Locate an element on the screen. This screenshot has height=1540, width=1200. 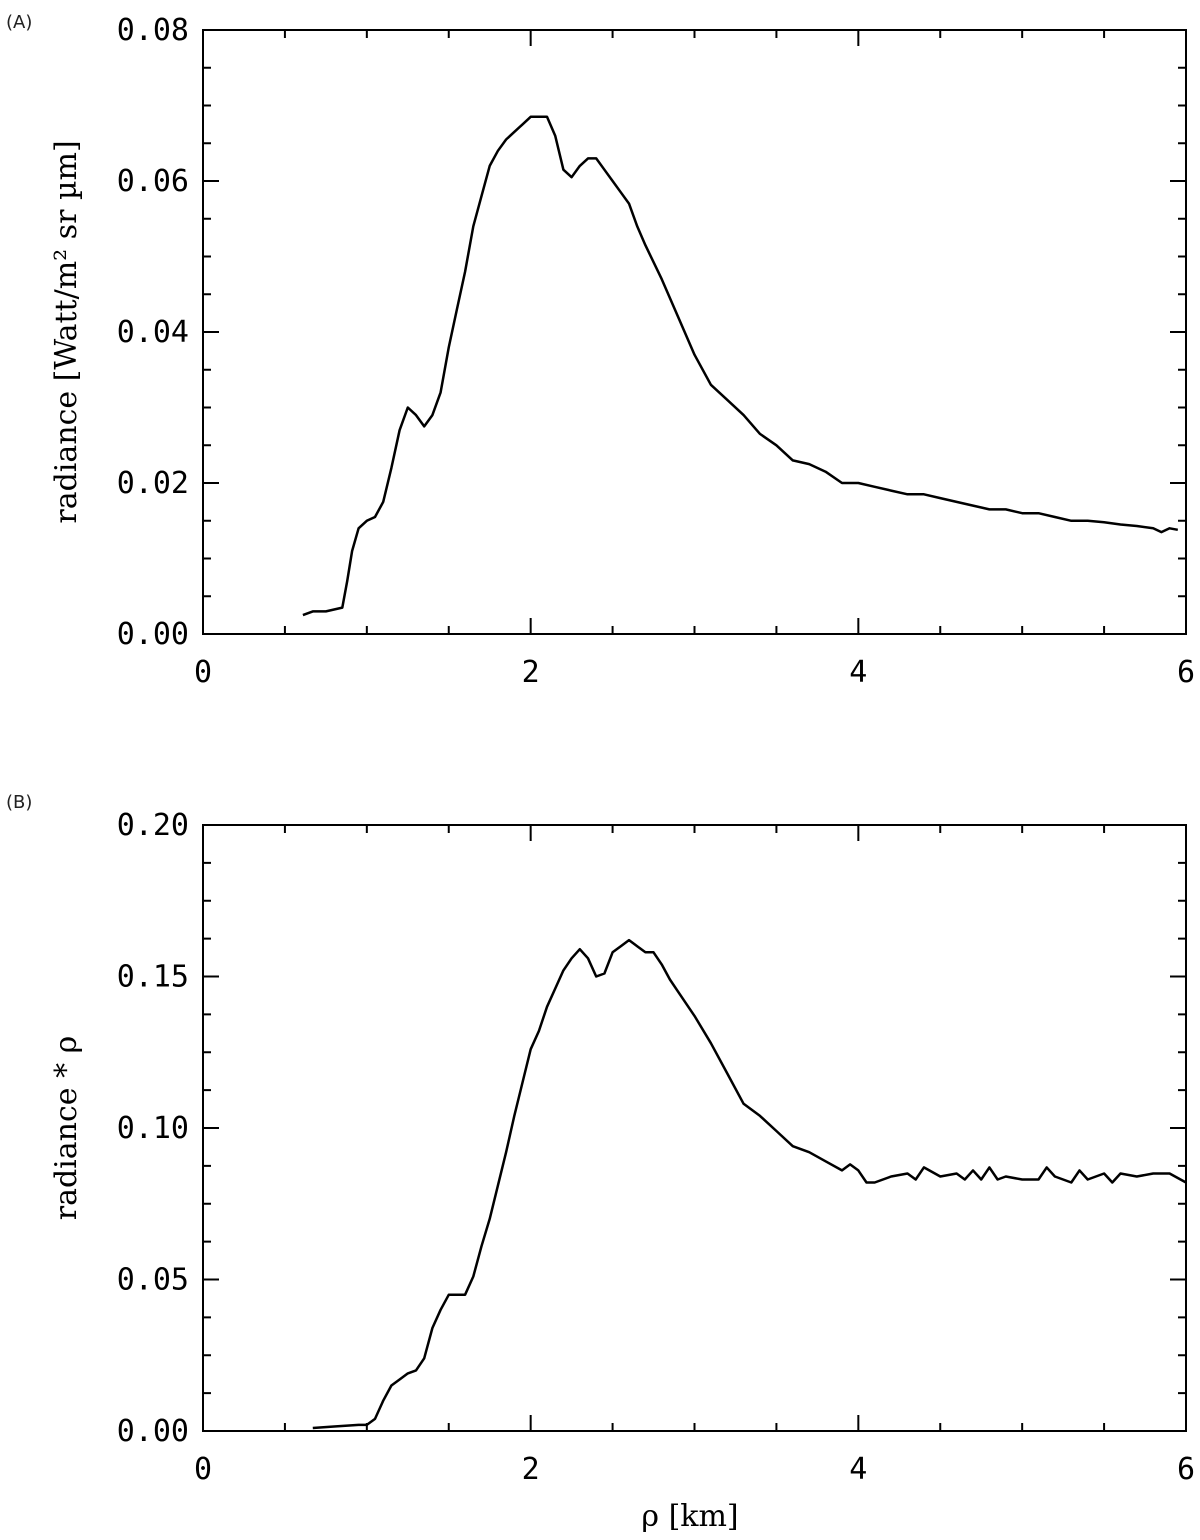
panel-b-x-tick-labels: 0 2 4 6 is located at coordinates (694, 1469).